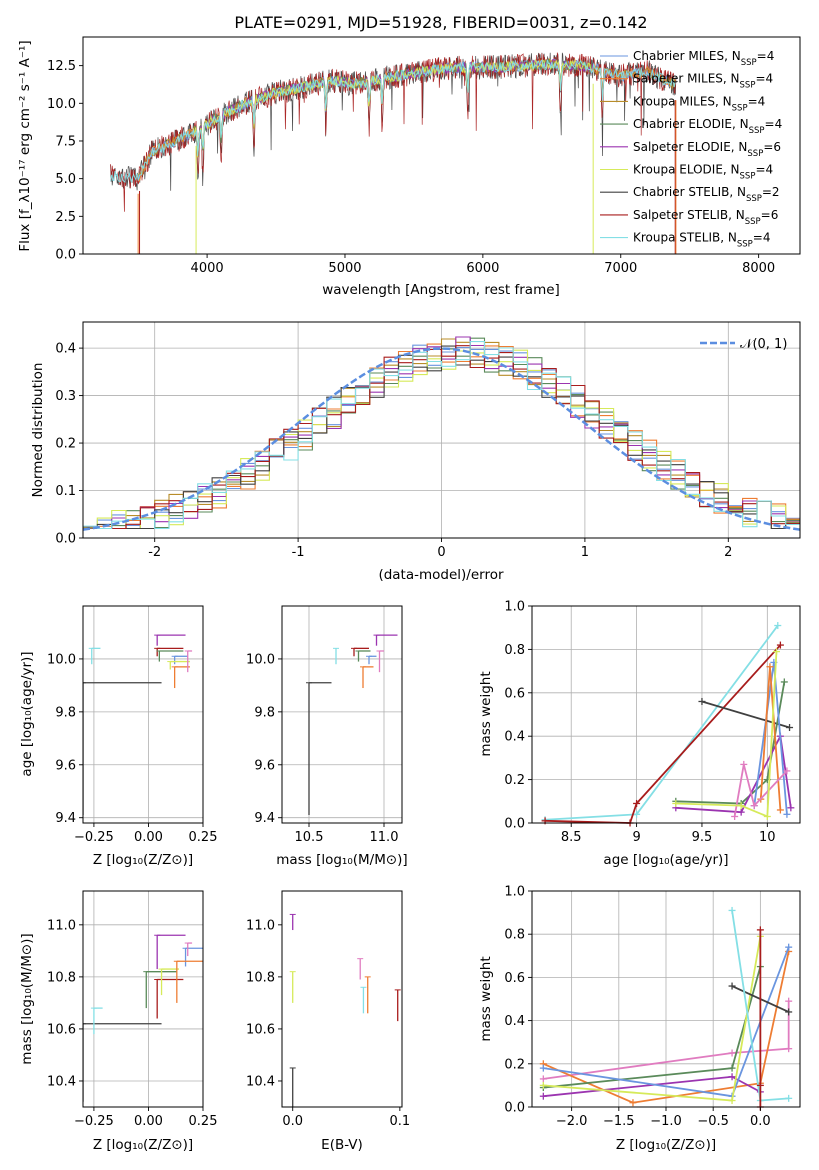  Describe the element at coordinates (441, 575) in the screenshot. I see `histogram-xlabel: (data-model)/error` at that location.